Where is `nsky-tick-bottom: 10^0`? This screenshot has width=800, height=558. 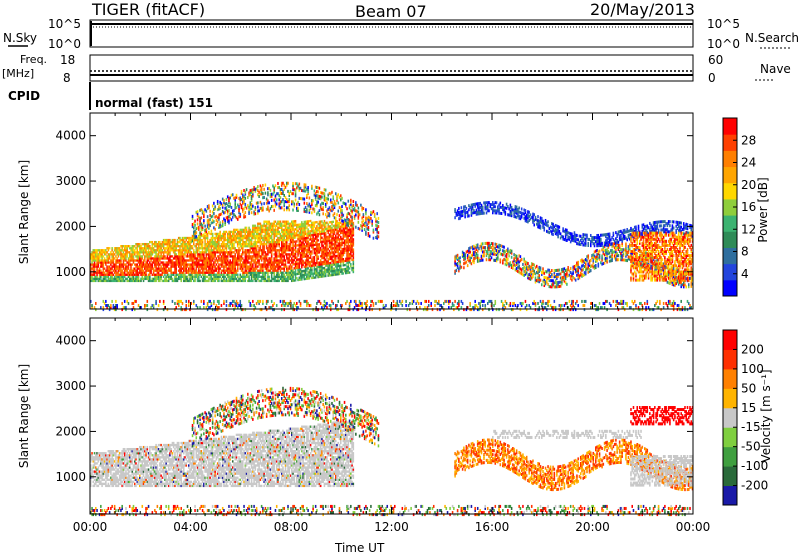
nsky-tick-bottom: 10^0 is located at coordinates (64, 44).